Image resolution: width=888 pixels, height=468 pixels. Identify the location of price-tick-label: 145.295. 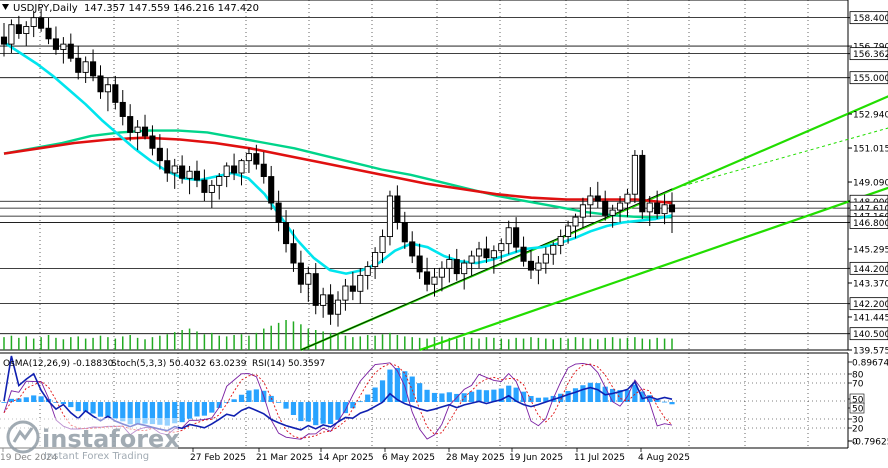
(870, 251).